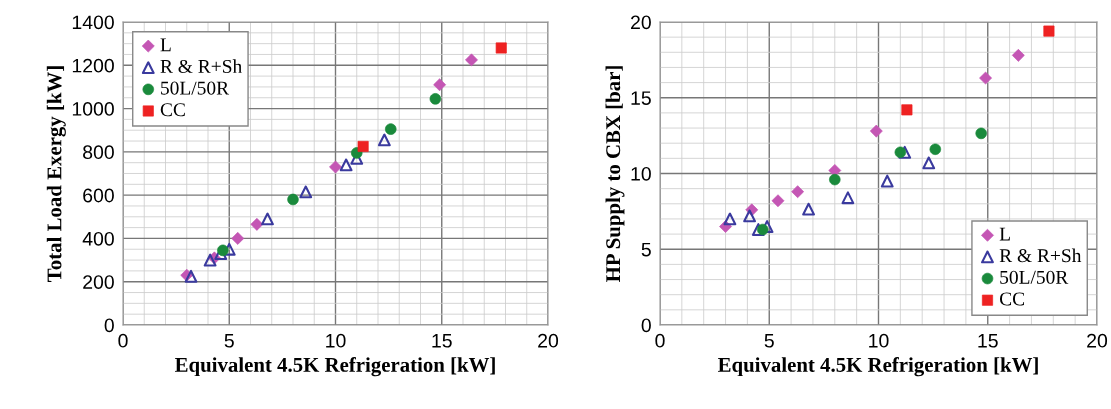 This screenshot has width=1111, height=409. What do you see at coordinates (93, 65) in the screenshot?
I see `y-tick-label: 1200` at bounding box center [93, 65].